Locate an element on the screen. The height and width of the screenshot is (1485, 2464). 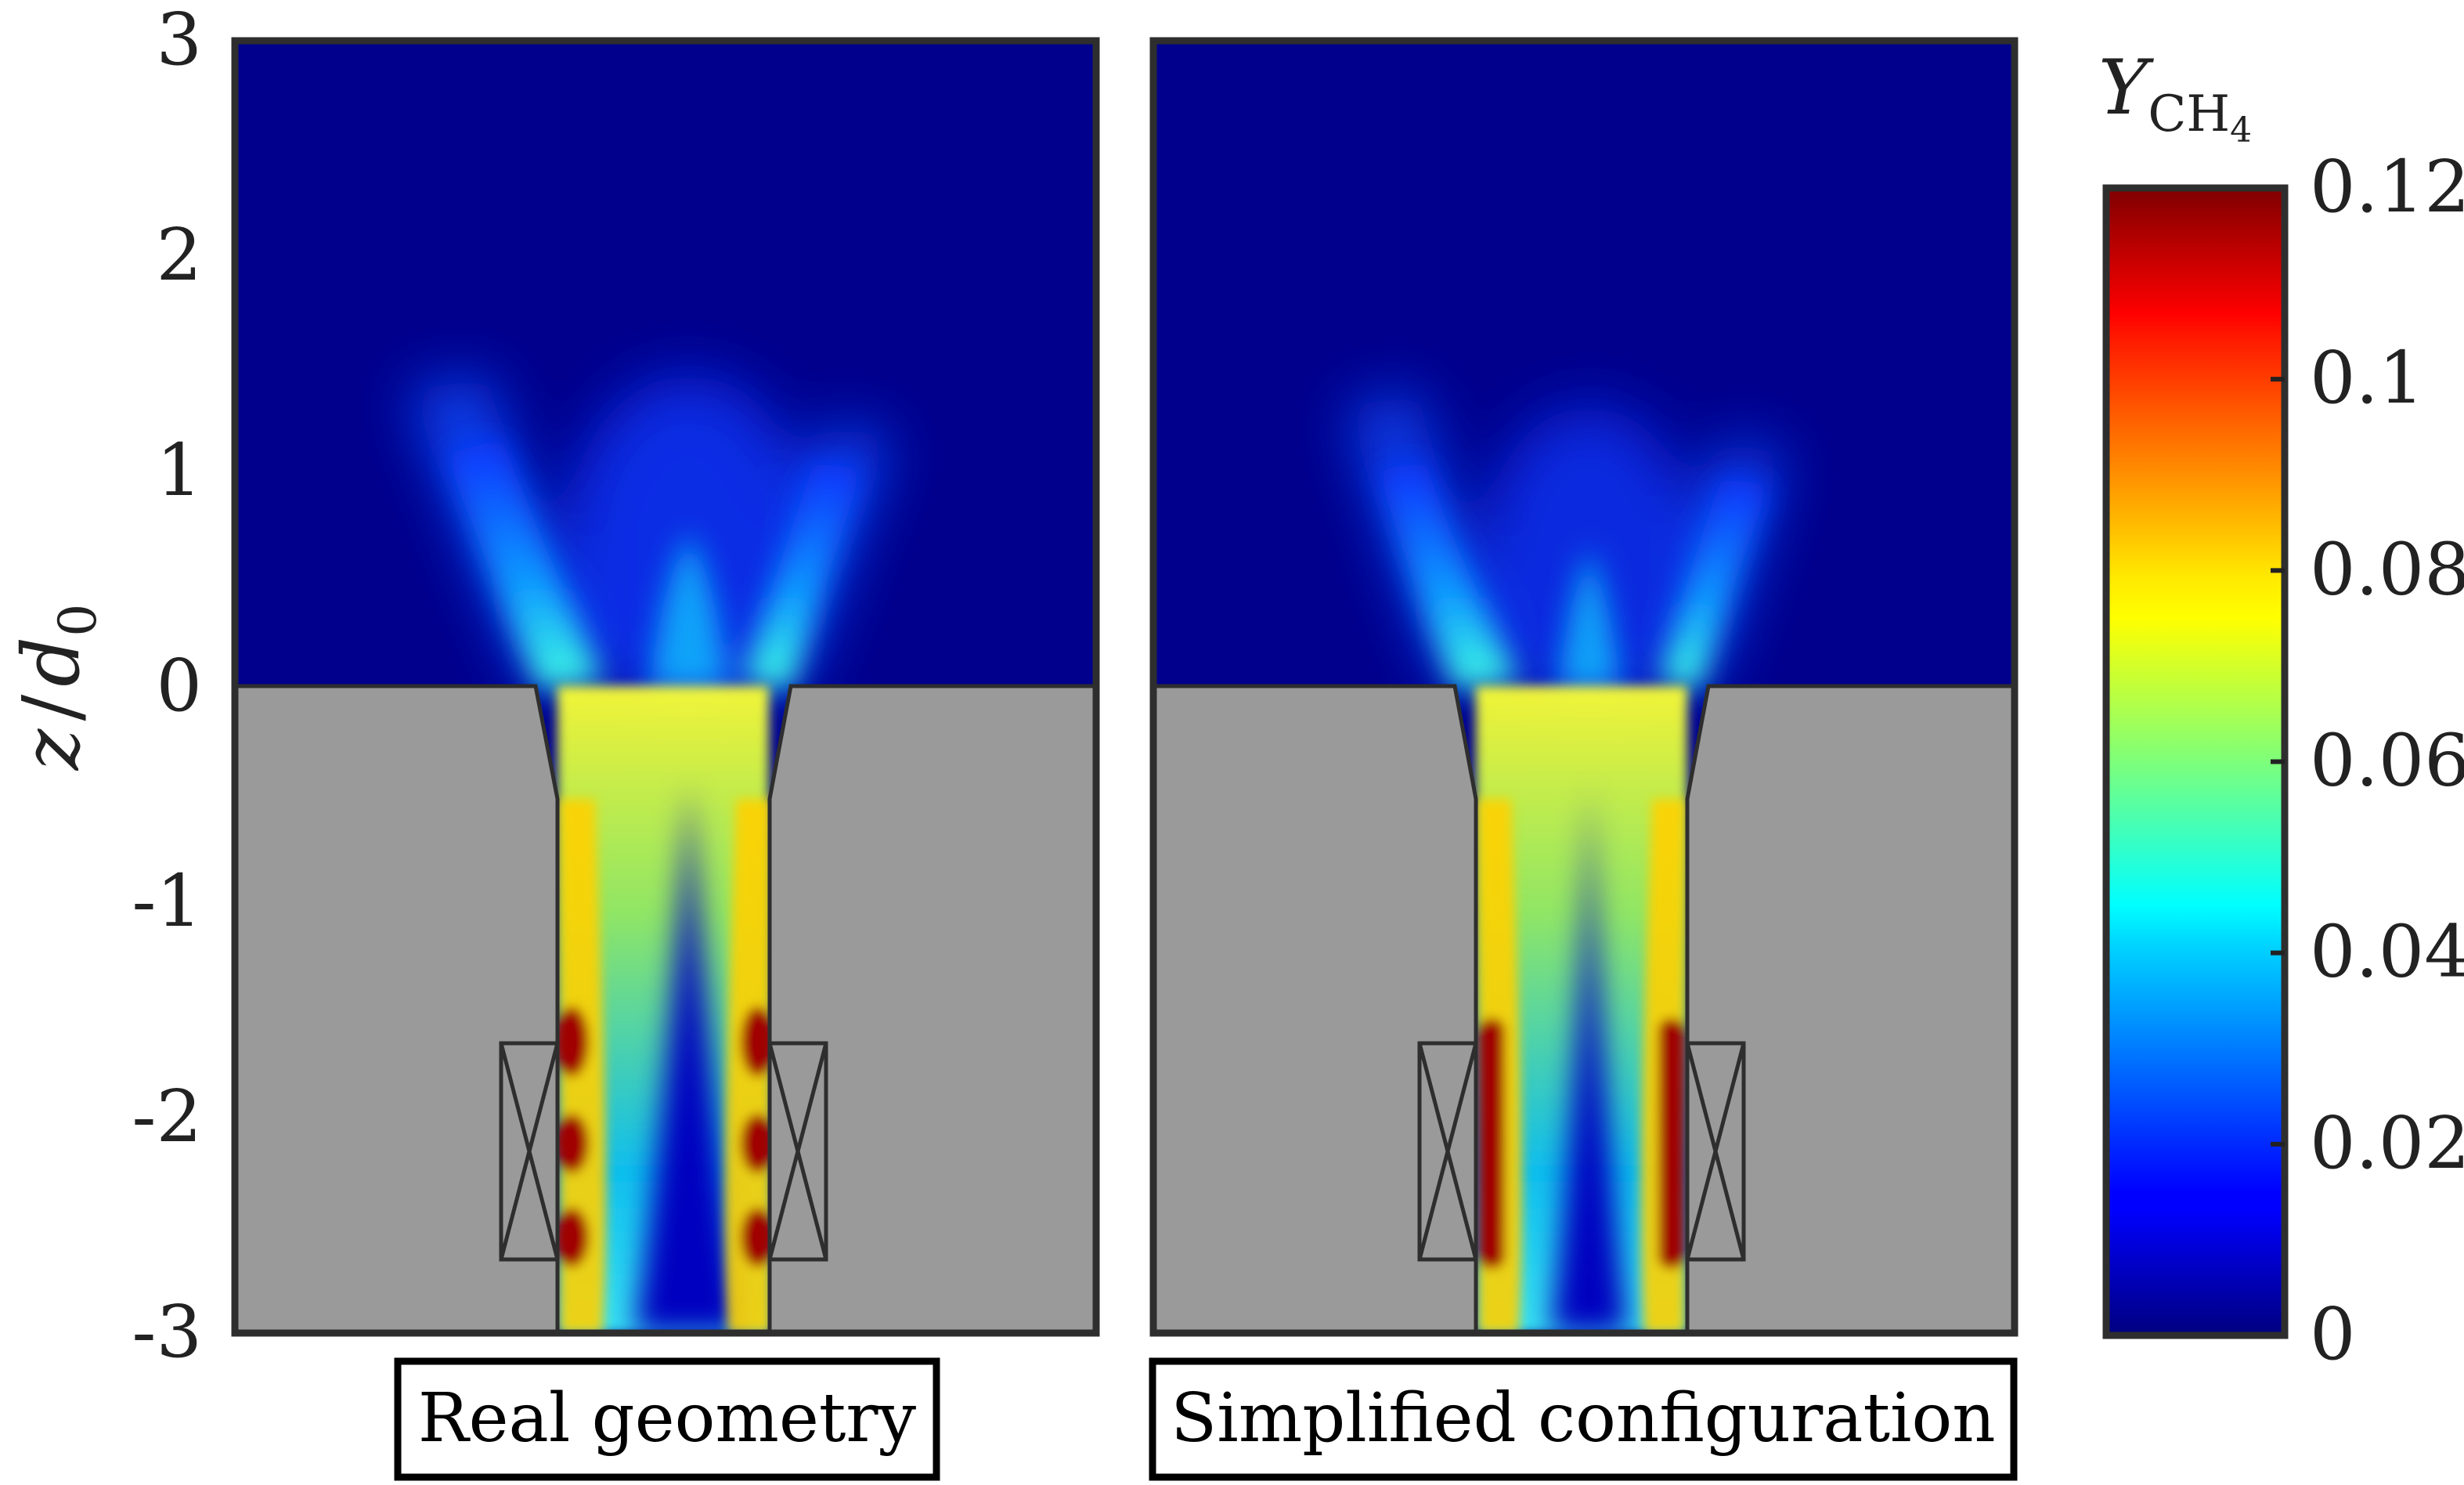
colorbar-tick-label: 0.1 is located at coordinates (2367, 378).